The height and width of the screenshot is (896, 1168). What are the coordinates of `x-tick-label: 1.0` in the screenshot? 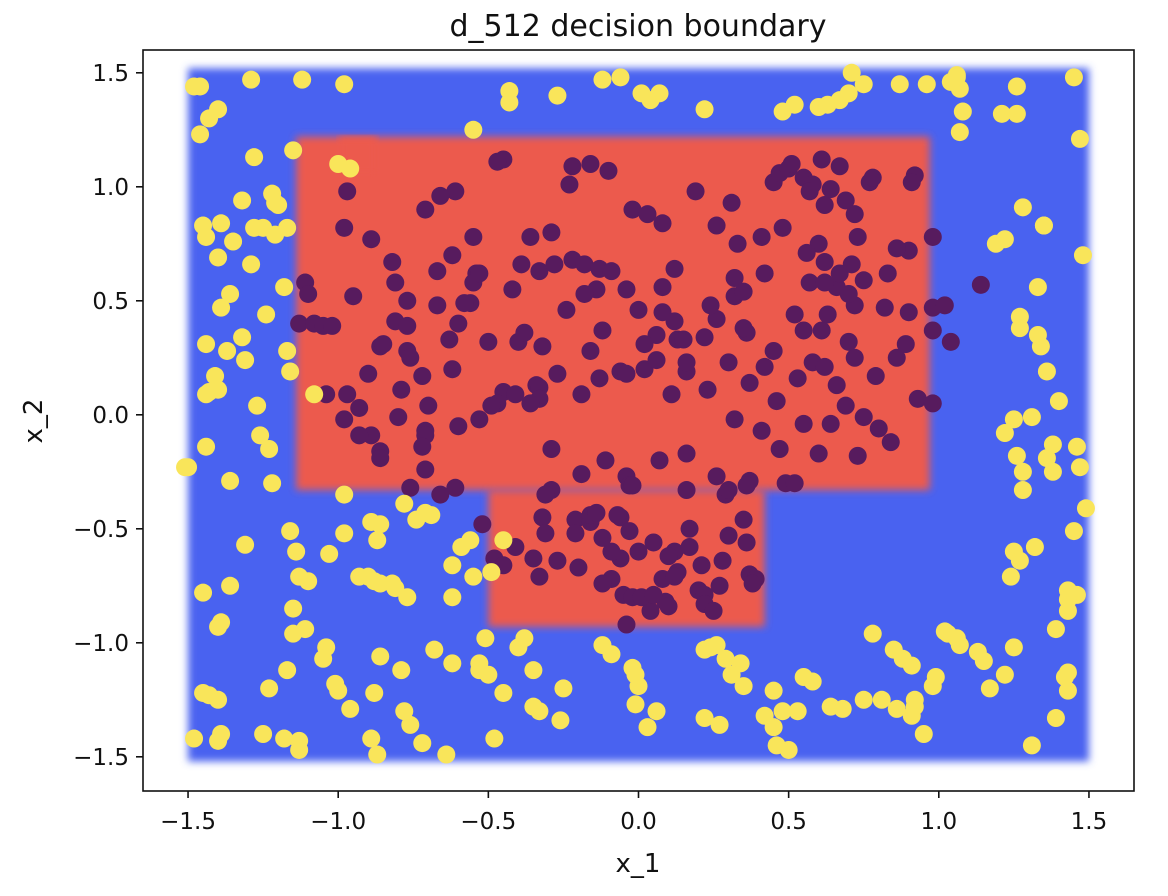 It's located at (939, 822).